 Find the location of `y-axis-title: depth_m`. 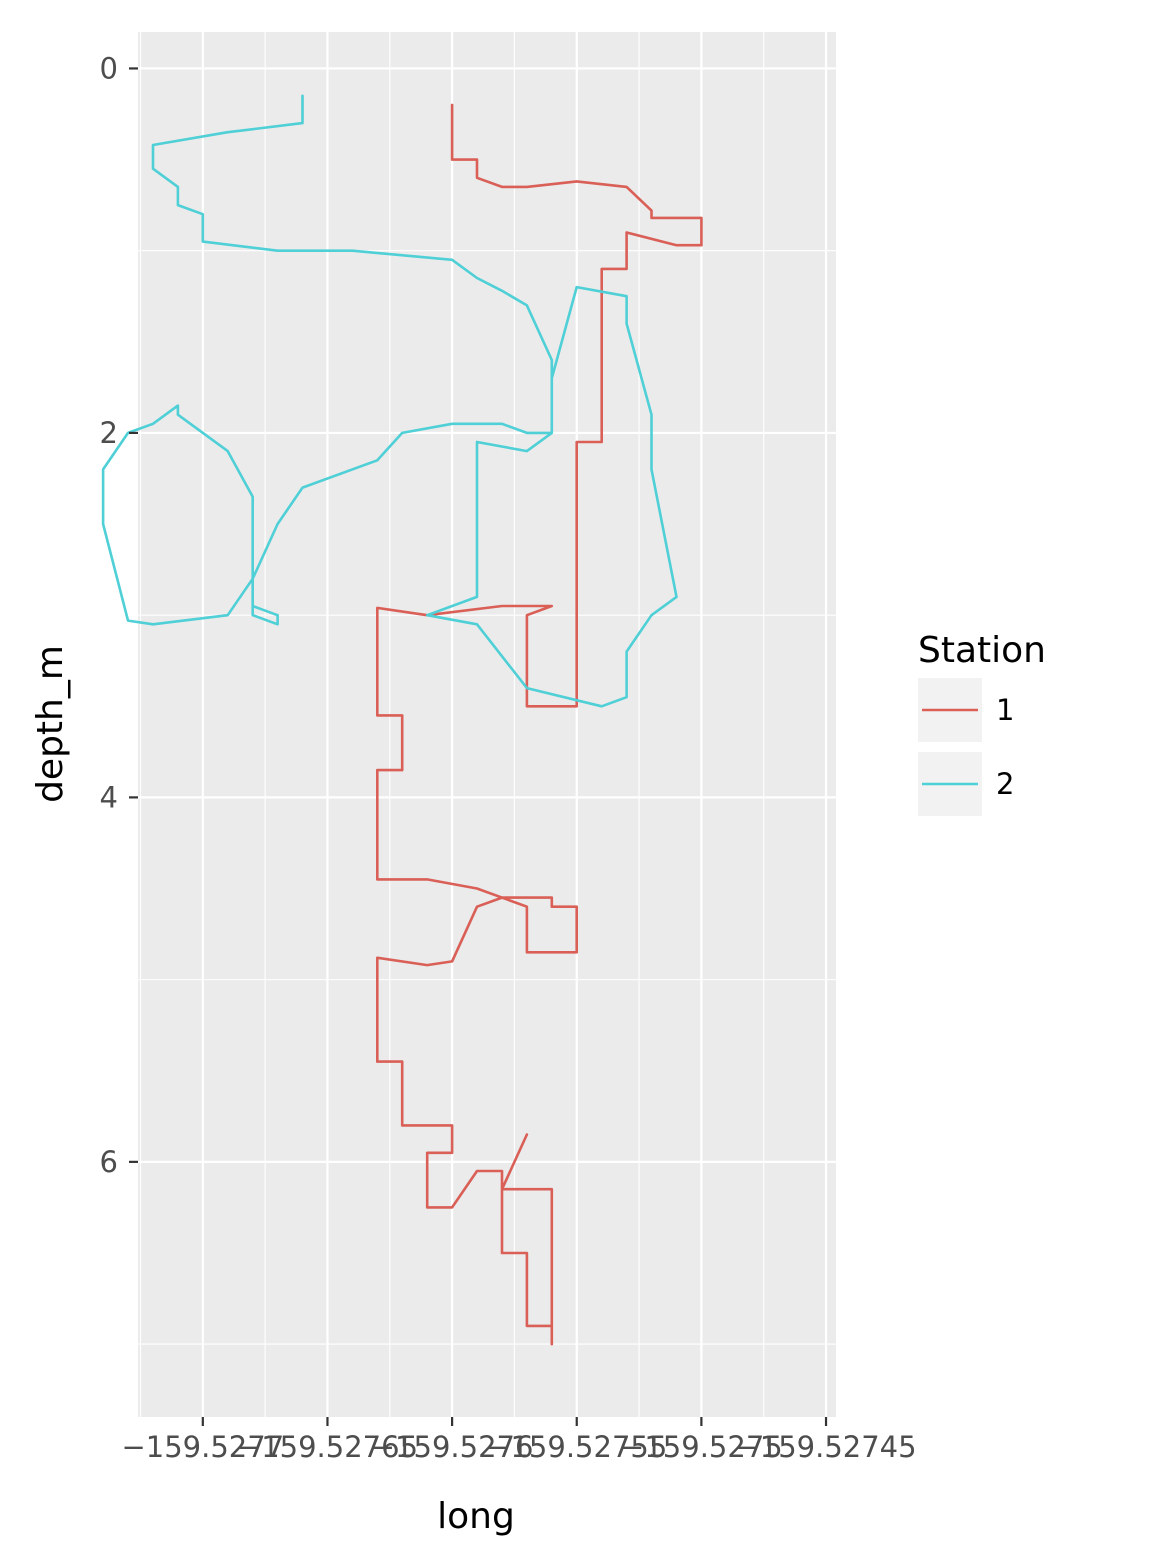

y-axis-title: depth_m is located at coordinates (50, 724).